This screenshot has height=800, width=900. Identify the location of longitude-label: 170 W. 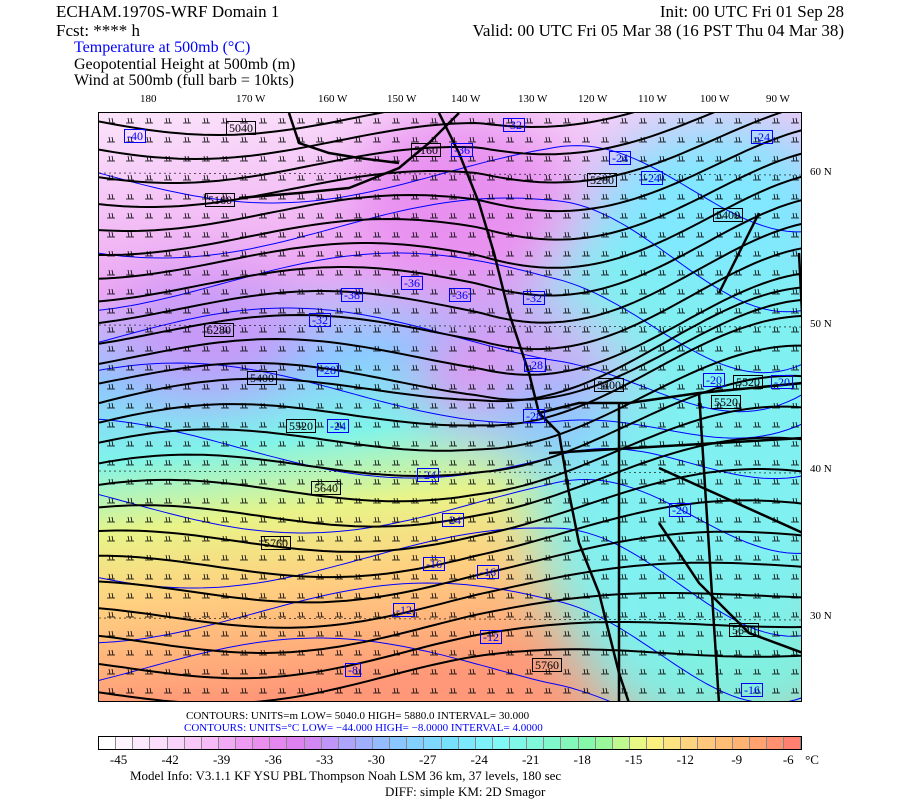
(251, 99).